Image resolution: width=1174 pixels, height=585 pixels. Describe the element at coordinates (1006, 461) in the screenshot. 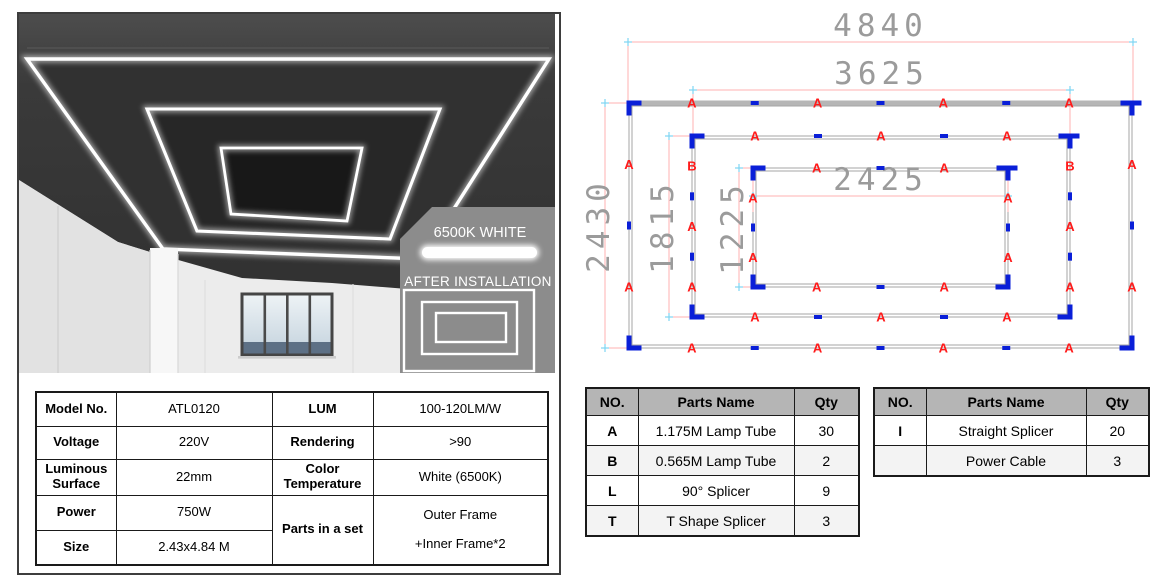

I see `part-name: Power Cable` at that location.